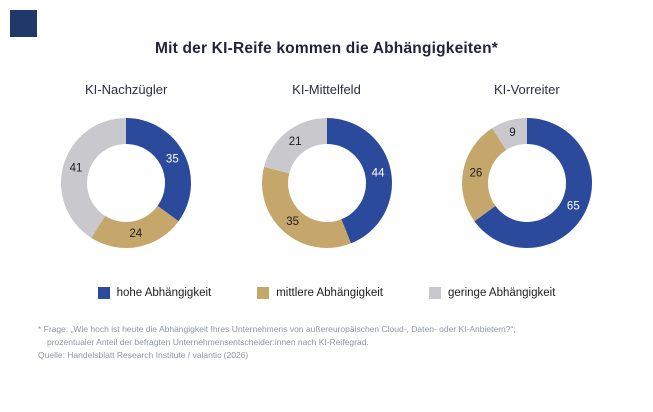  Describe the element at coordinates (103, 293) in the screenshot. I see `legend-swatch-blue` at that location.